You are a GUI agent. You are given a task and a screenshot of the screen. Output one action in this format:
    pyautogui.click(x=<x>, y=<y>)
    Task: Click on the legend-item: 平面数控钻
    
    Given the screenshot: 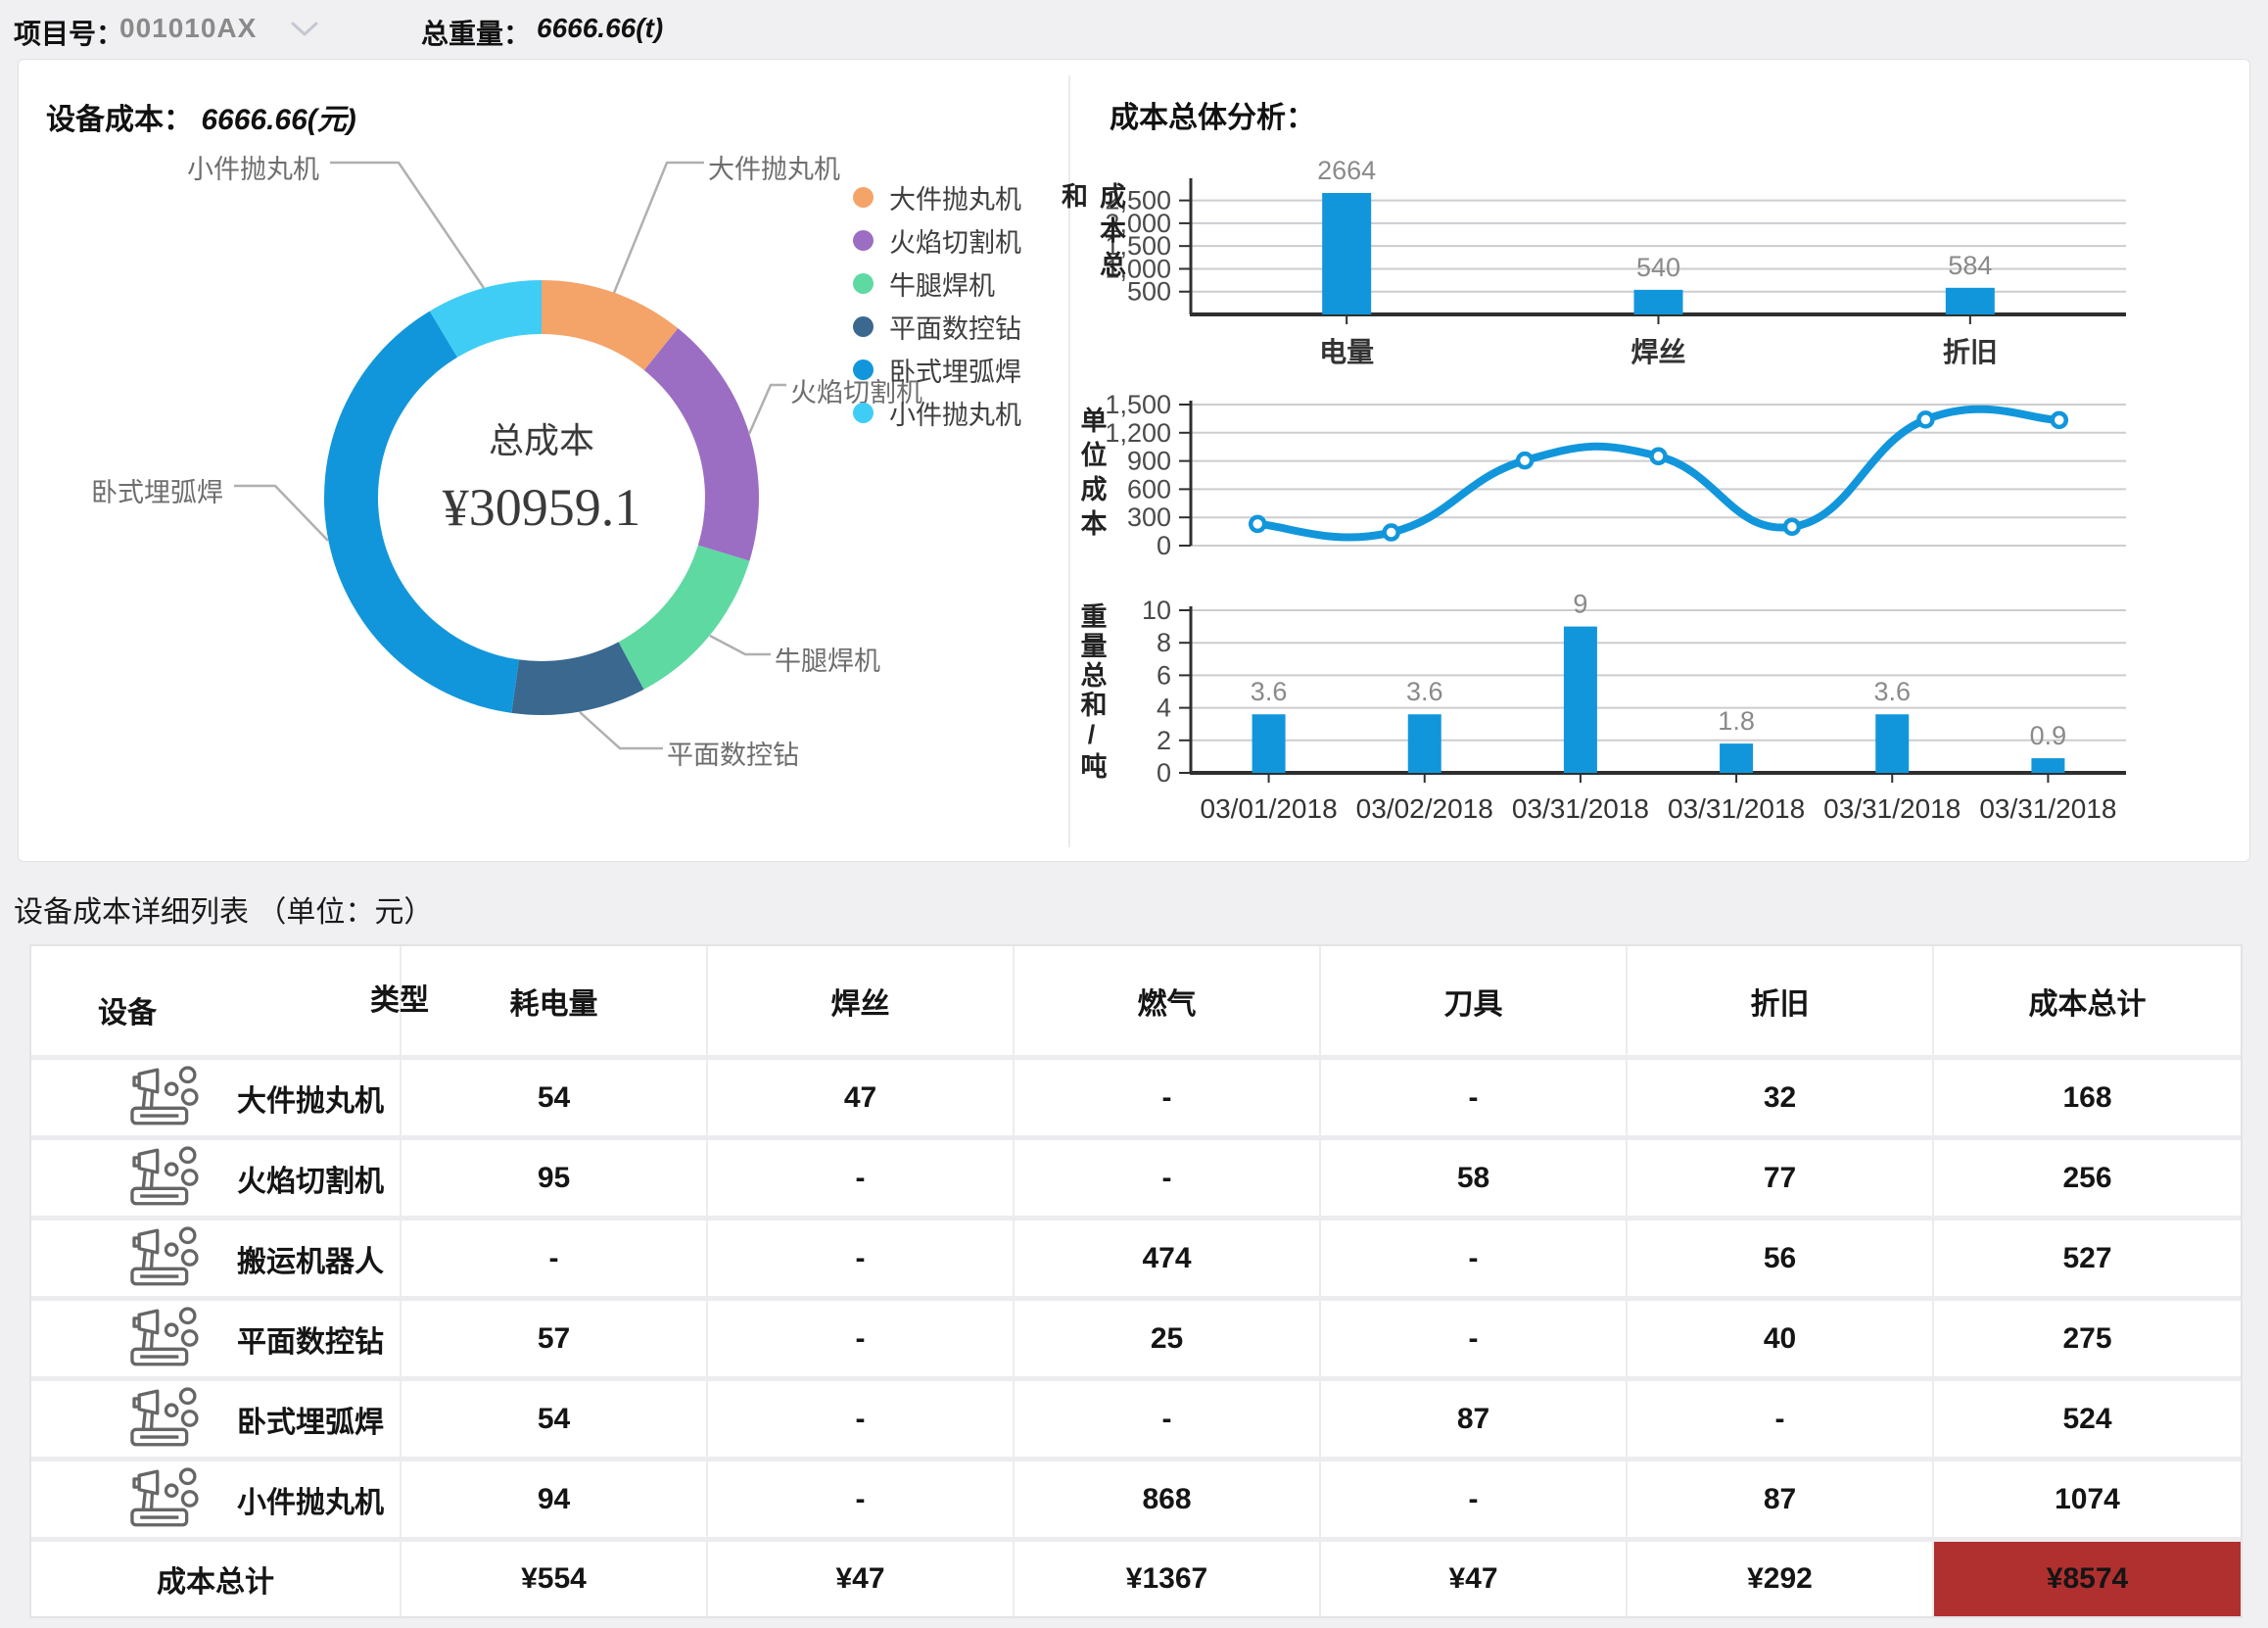 What is the action you would take?
    pyautogui.click(x=937, y=326)
    